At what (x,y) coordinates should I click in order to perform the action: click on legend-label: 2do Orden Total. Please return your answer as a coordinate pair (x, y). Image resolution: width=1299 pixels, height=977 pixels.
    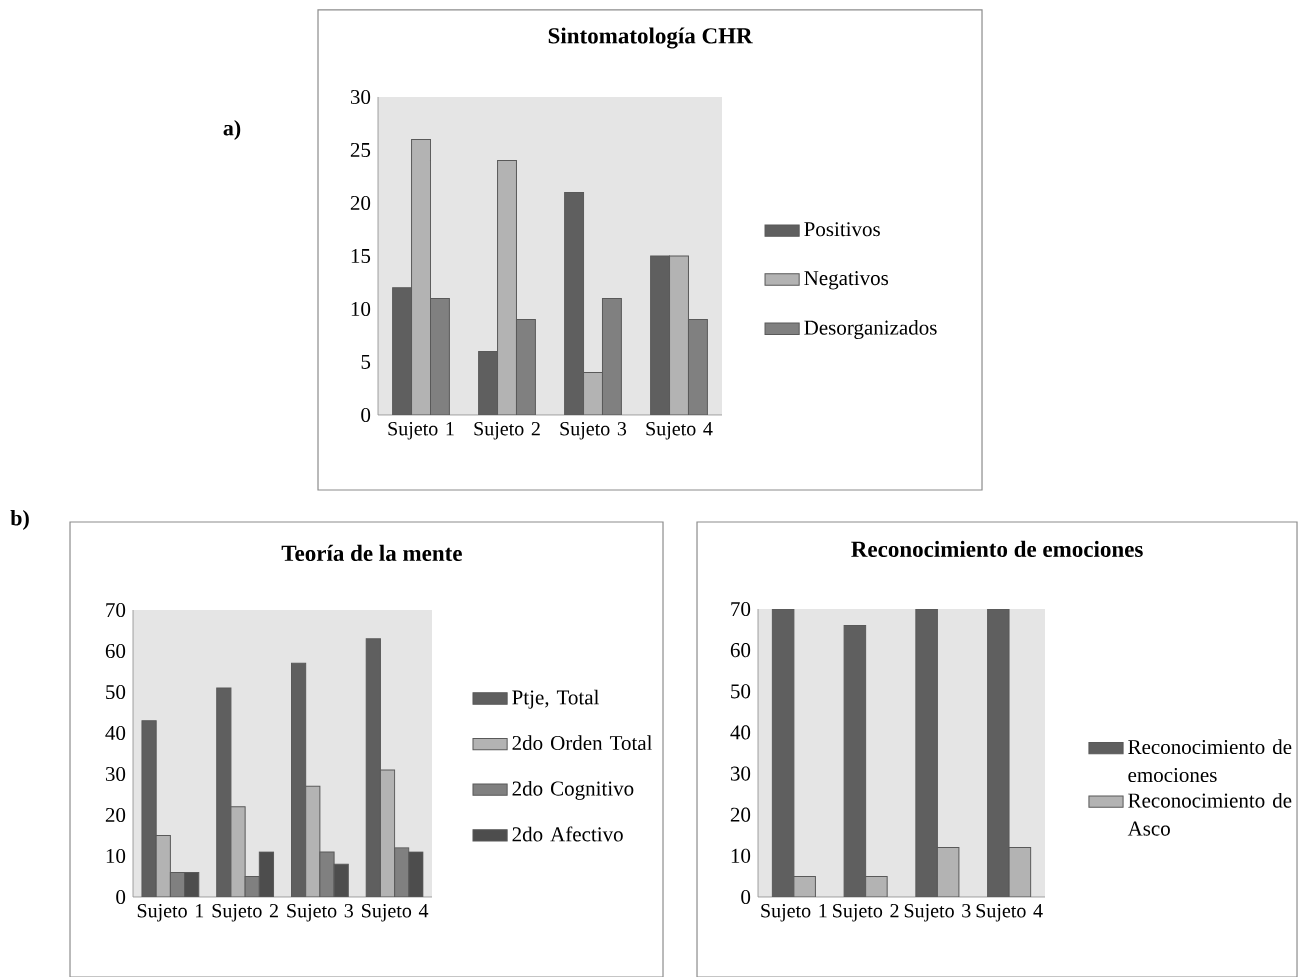
    Looking at the image, I should click on (582, 743).